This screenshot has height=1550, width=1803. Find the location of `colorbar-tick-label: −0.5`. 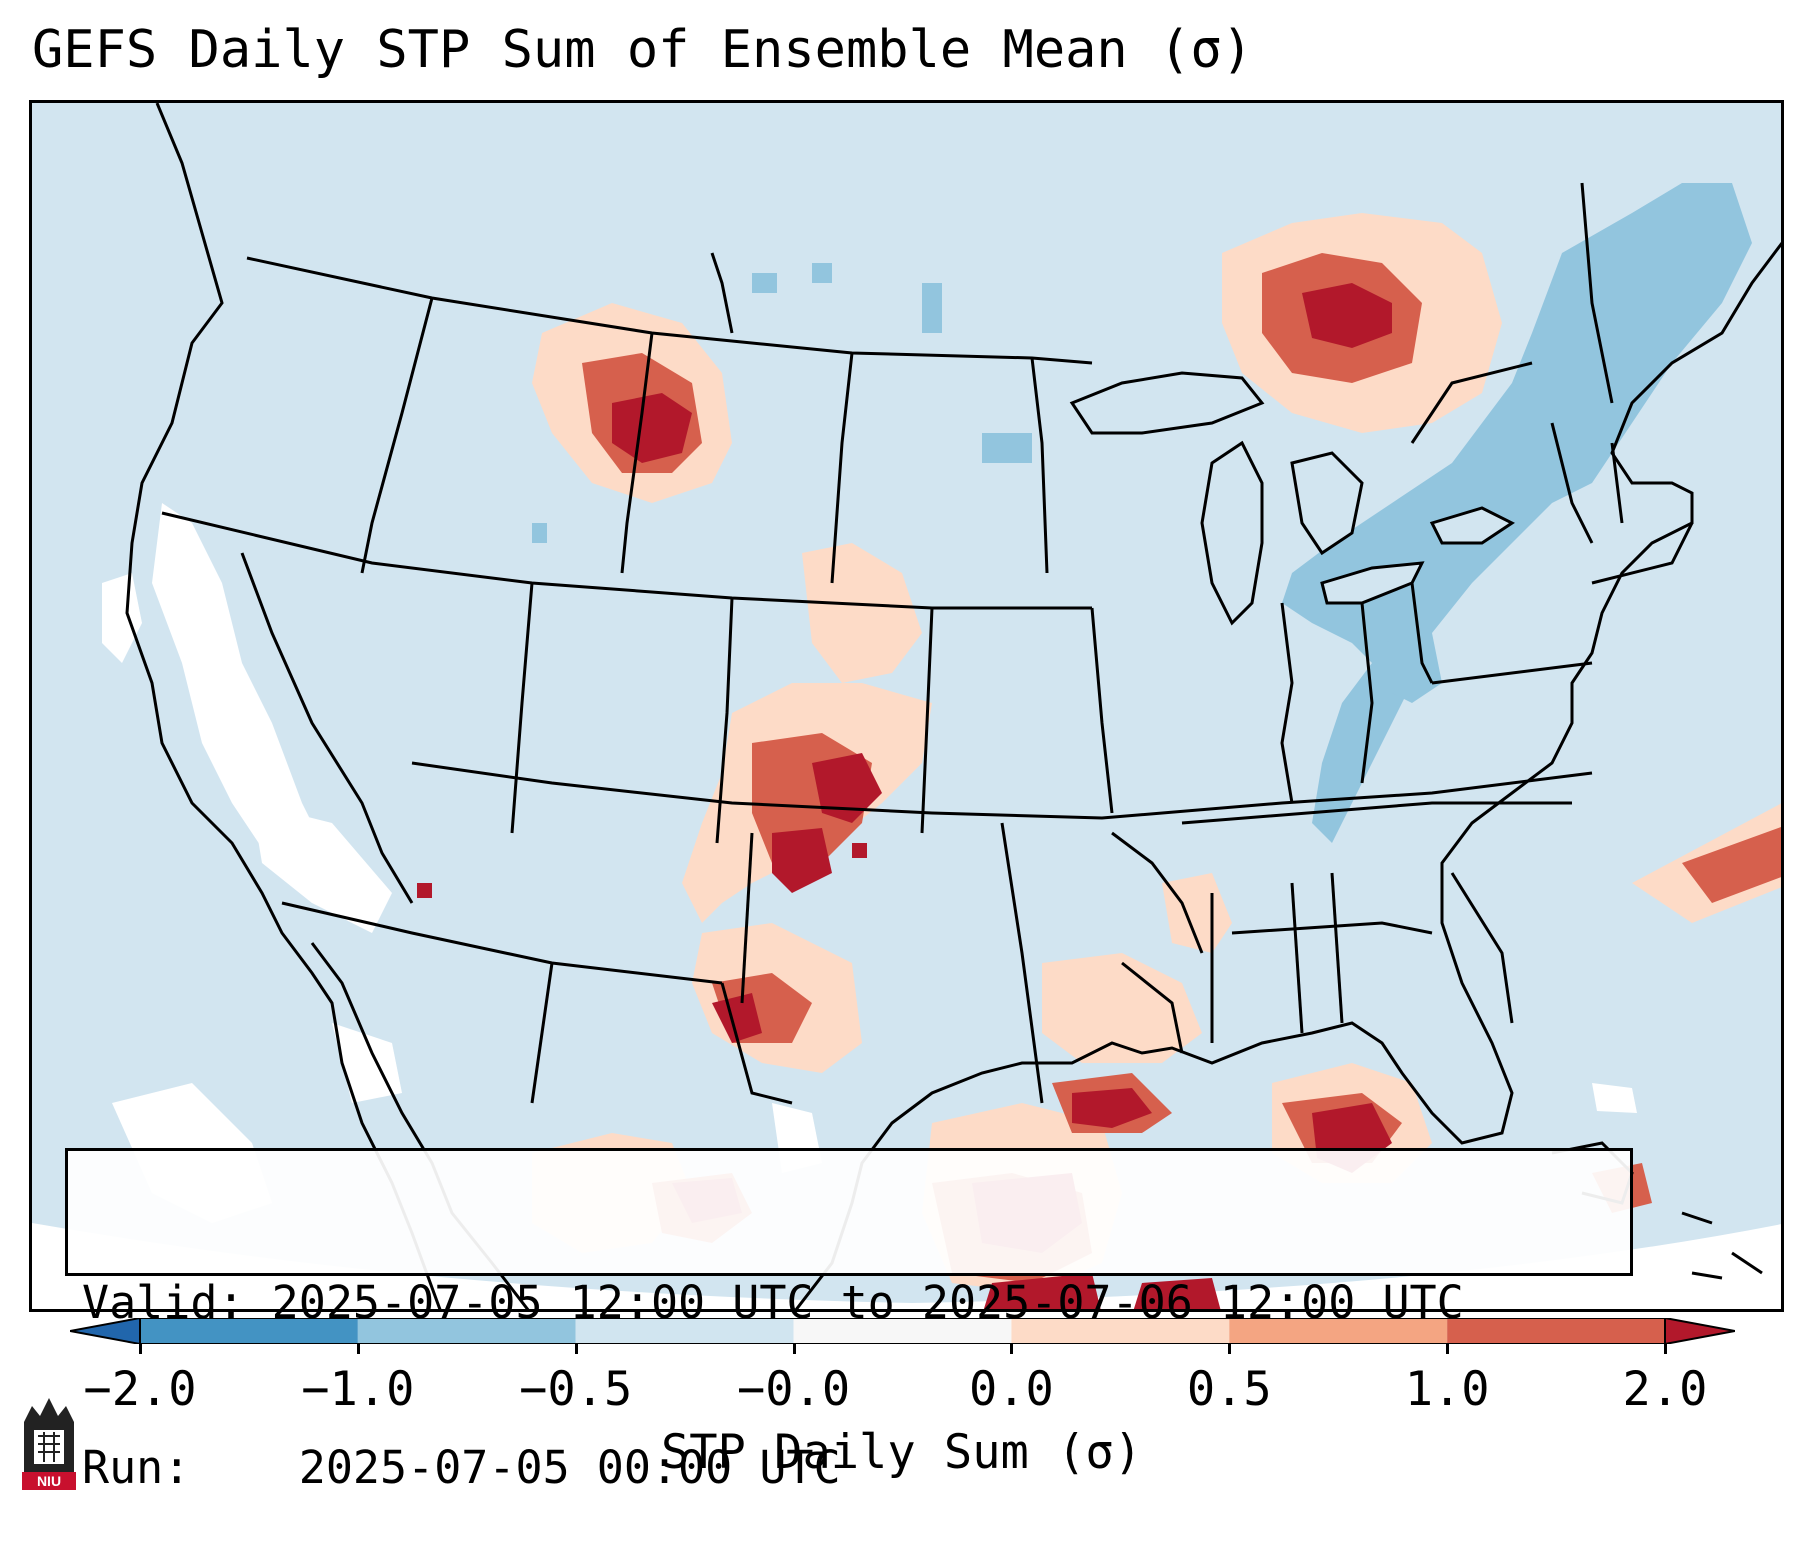

colorbar-tick-label: −0.5 is located at coordinates (576, 1389).